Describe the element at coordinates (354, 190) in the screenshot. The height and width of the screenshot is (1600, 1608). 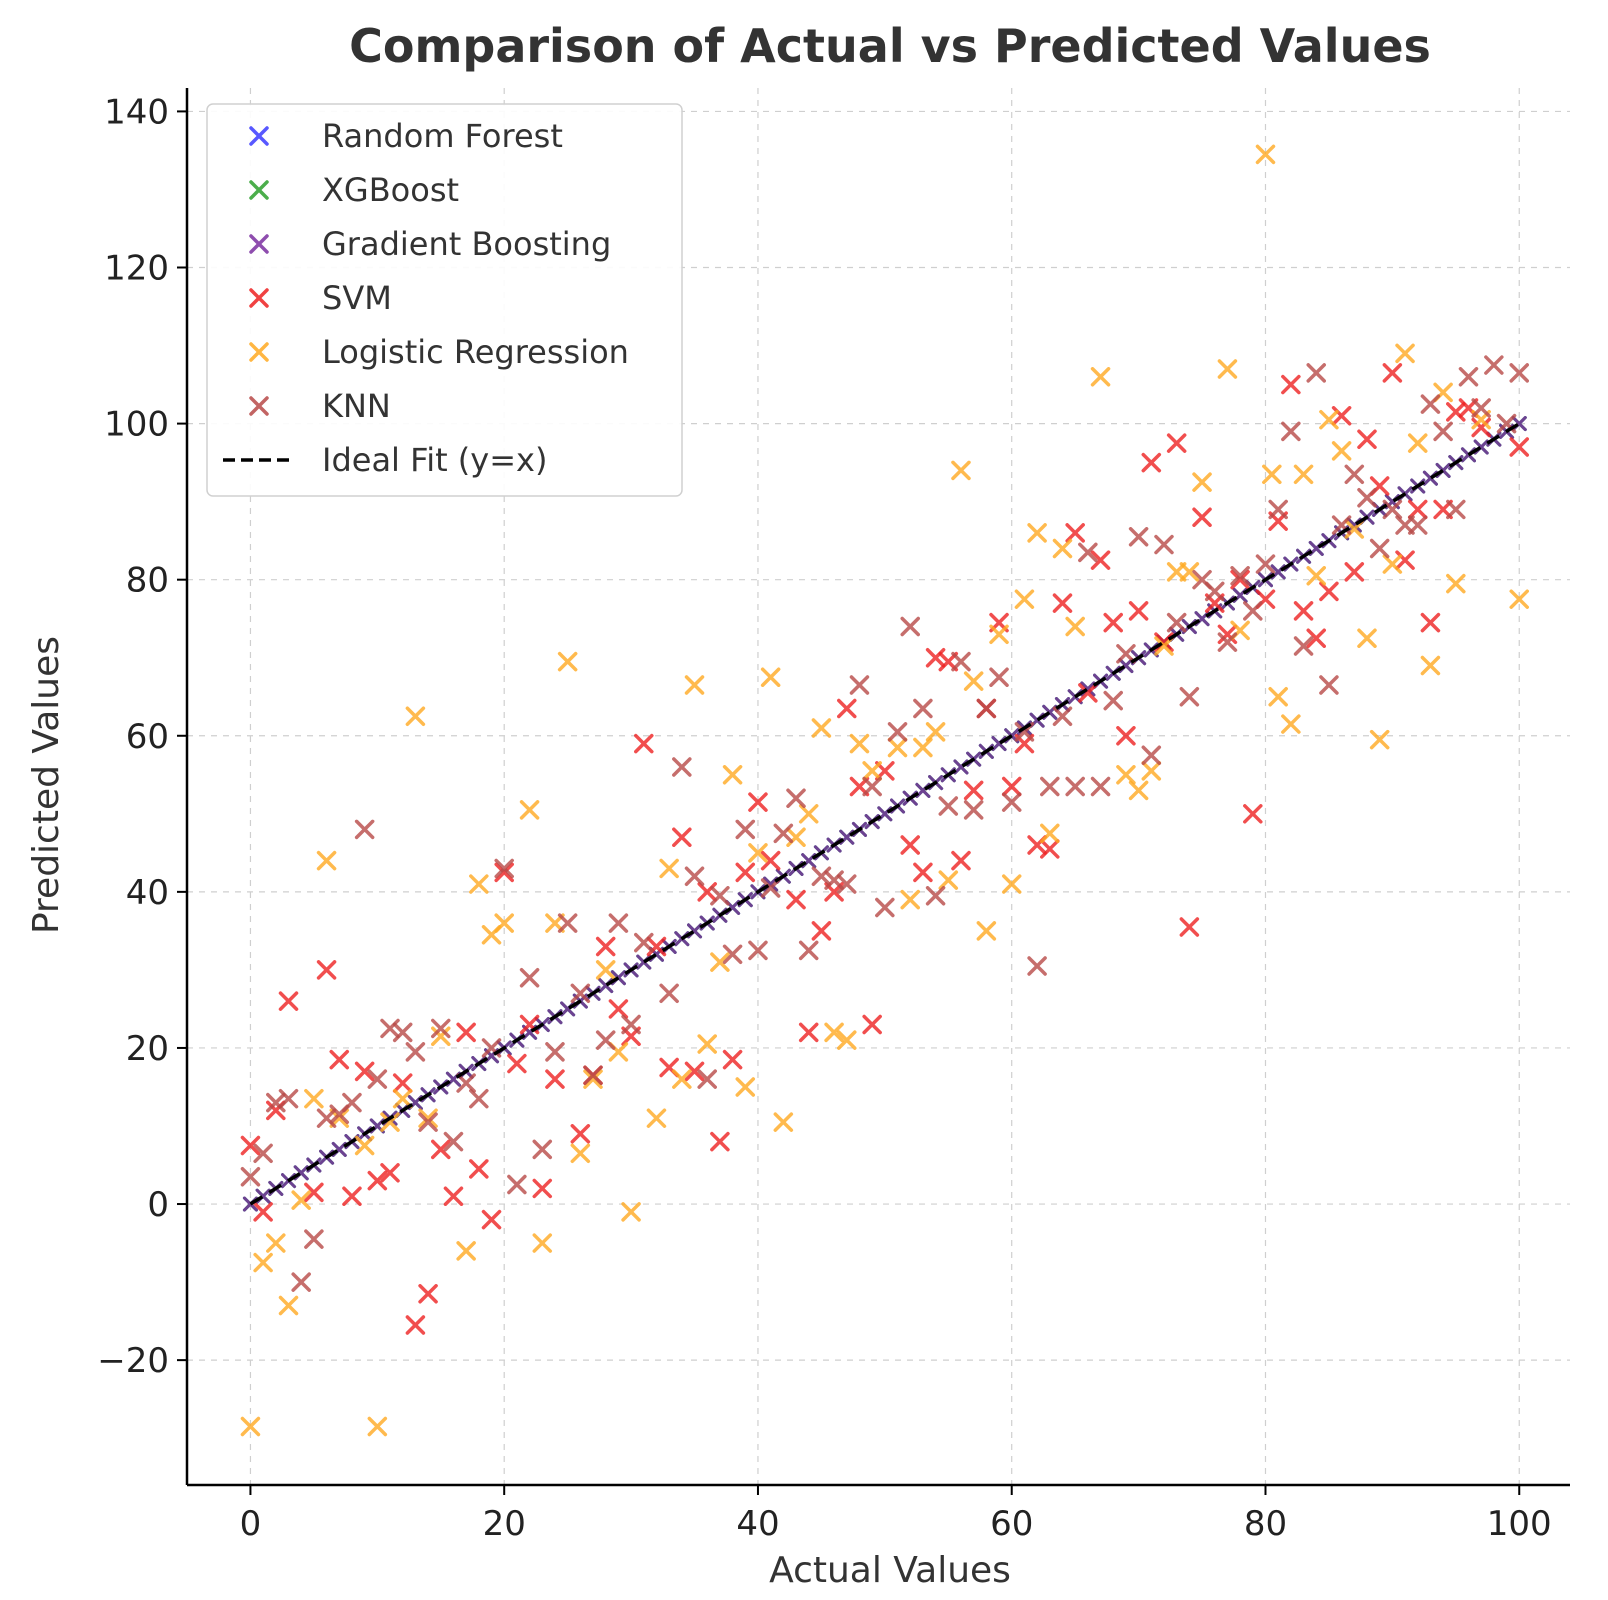
I see `legend-item: XGBoost` at that location.